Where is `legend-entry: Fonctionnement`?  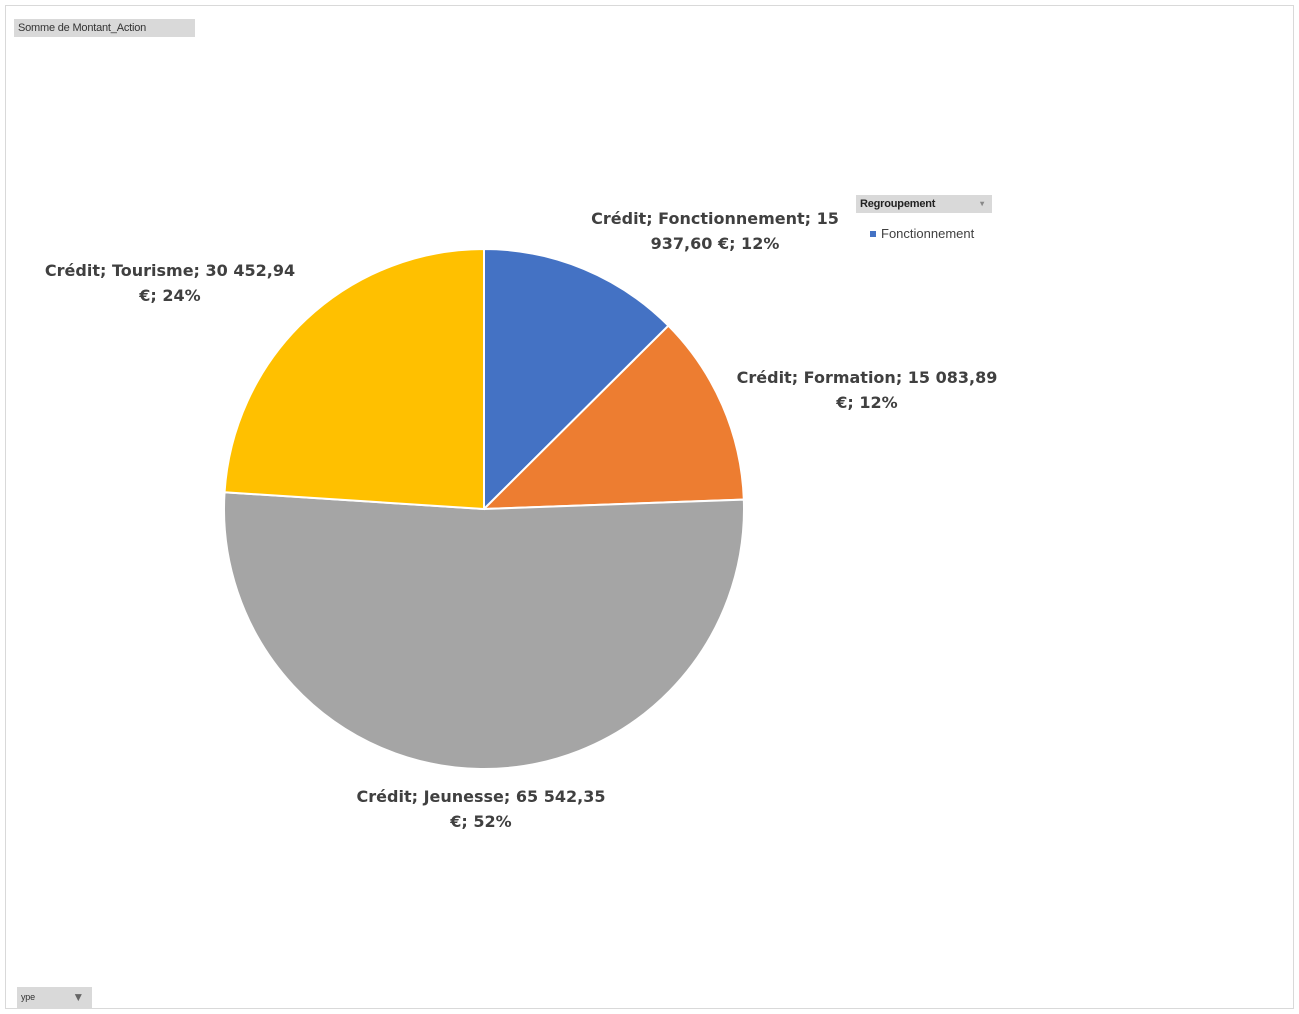 legend-entry: Fonctionnement is located at coordinates (922, 233).